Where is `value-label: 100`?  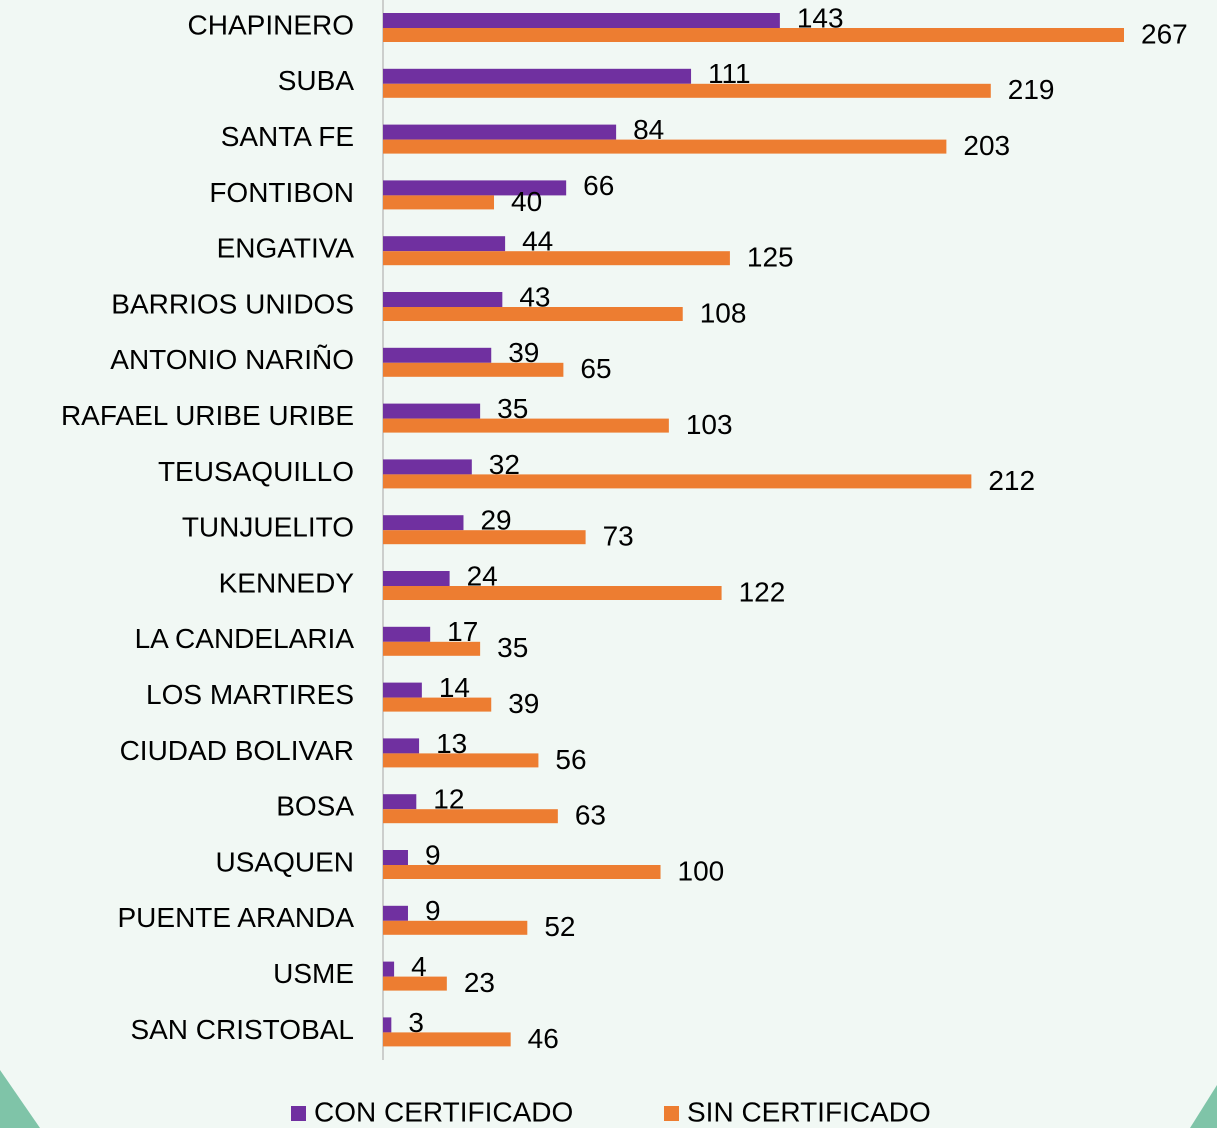
value-label: 100 is located at coordinates (701, 870).